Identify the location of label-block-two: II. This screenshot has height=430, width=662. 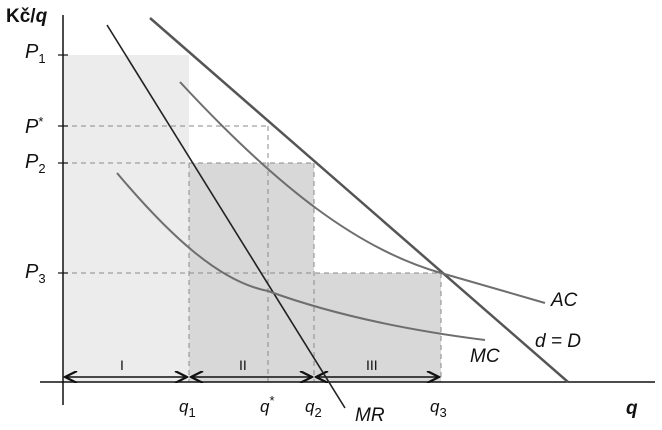
(243, 365).